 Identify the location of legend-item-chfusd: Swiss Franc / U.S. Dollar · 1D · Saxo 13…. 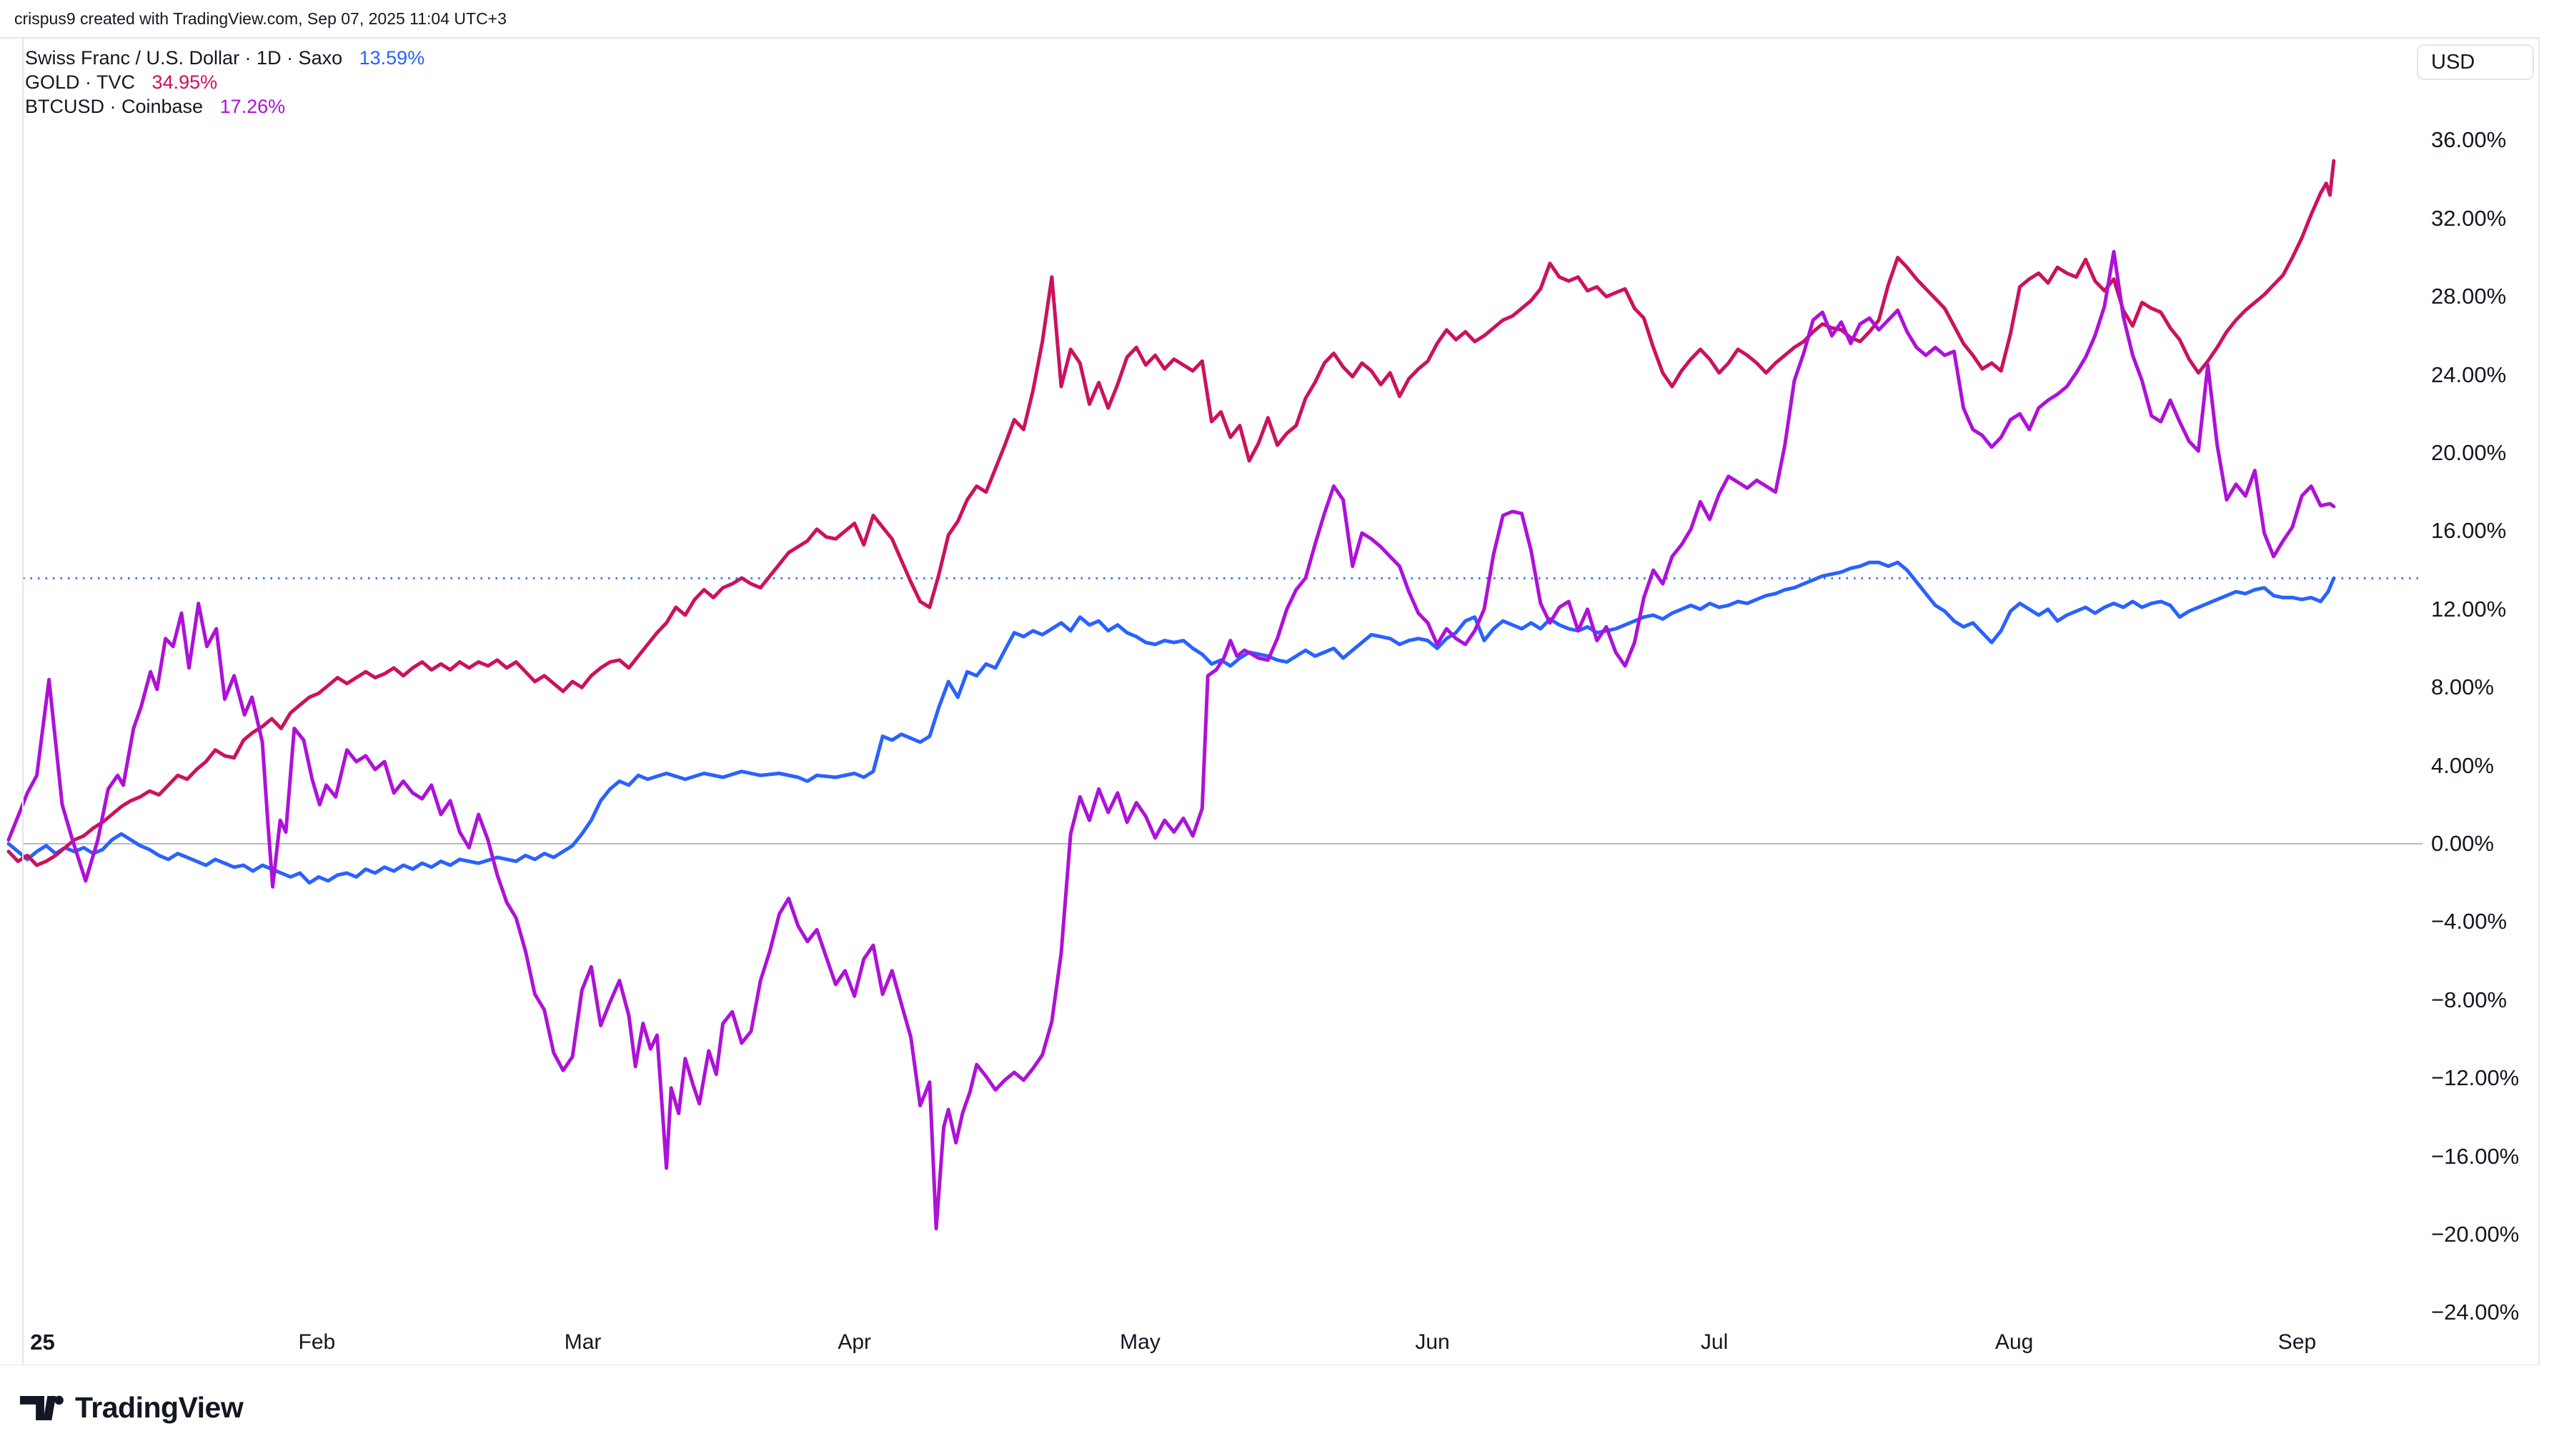
(225, 58).